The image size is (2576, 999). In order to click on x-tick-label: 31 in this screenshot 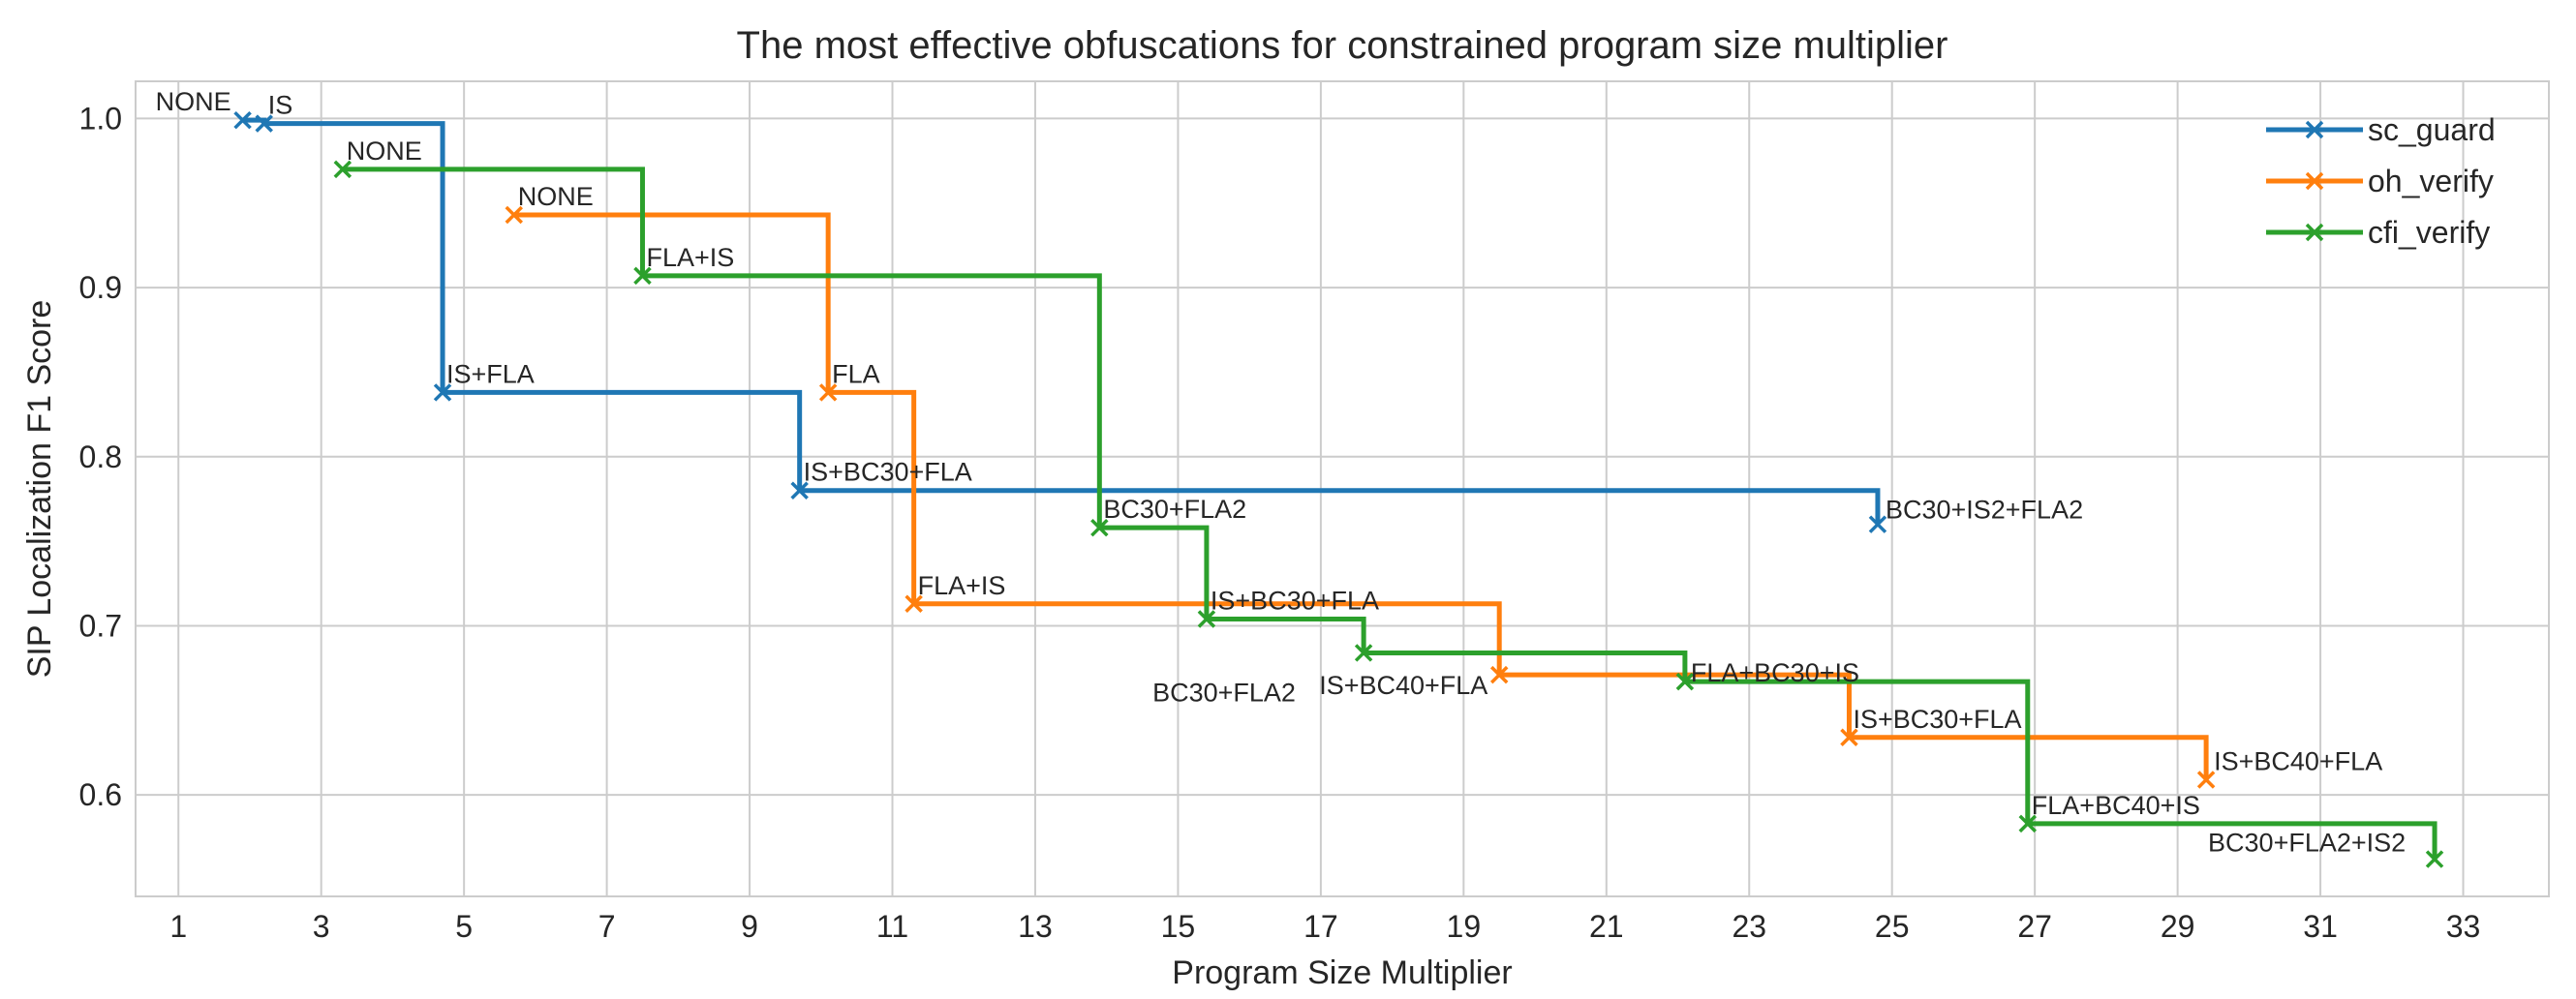, I will do `click(2320, 927)`.